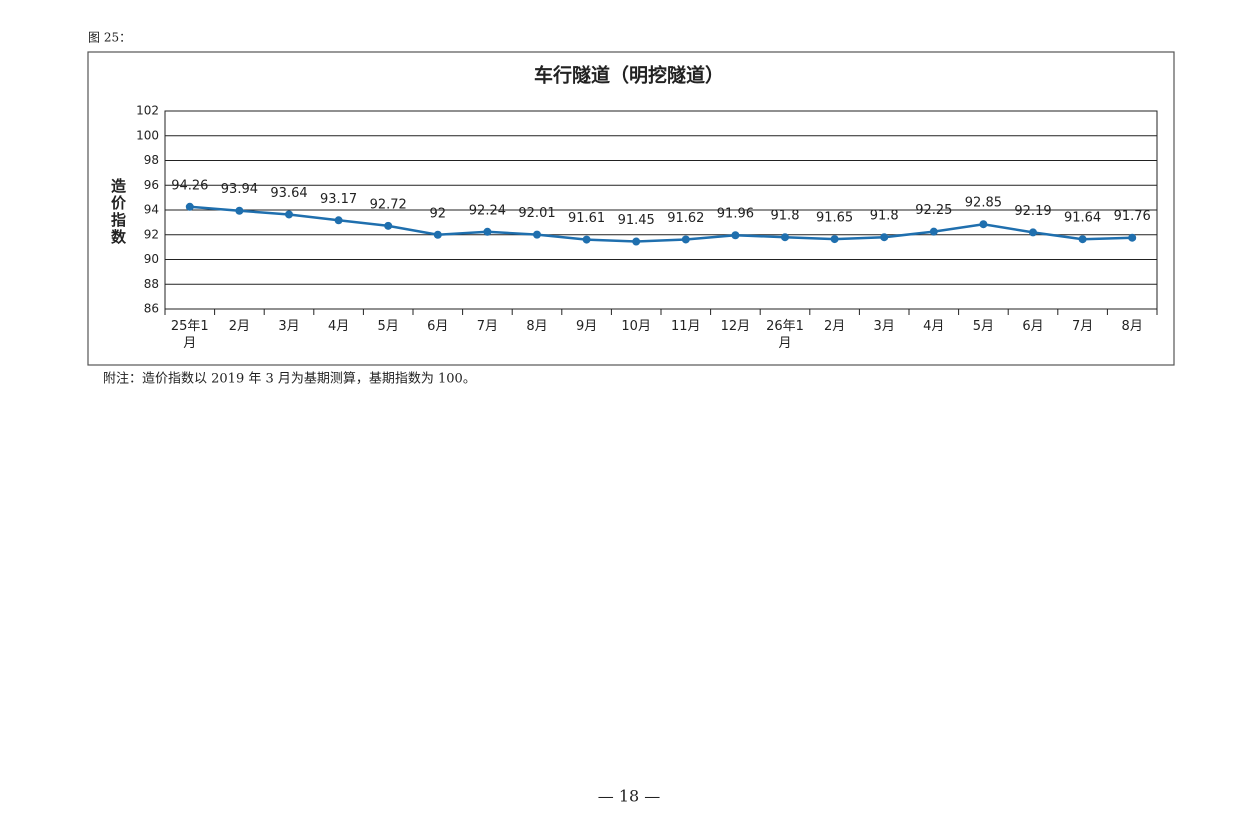  Describe the element at coordinates (289, 379) in the screenshot. I see `note: 附注：造价指数以 2019 年 3 月为基期测算，基期指数为 100。` at that location.